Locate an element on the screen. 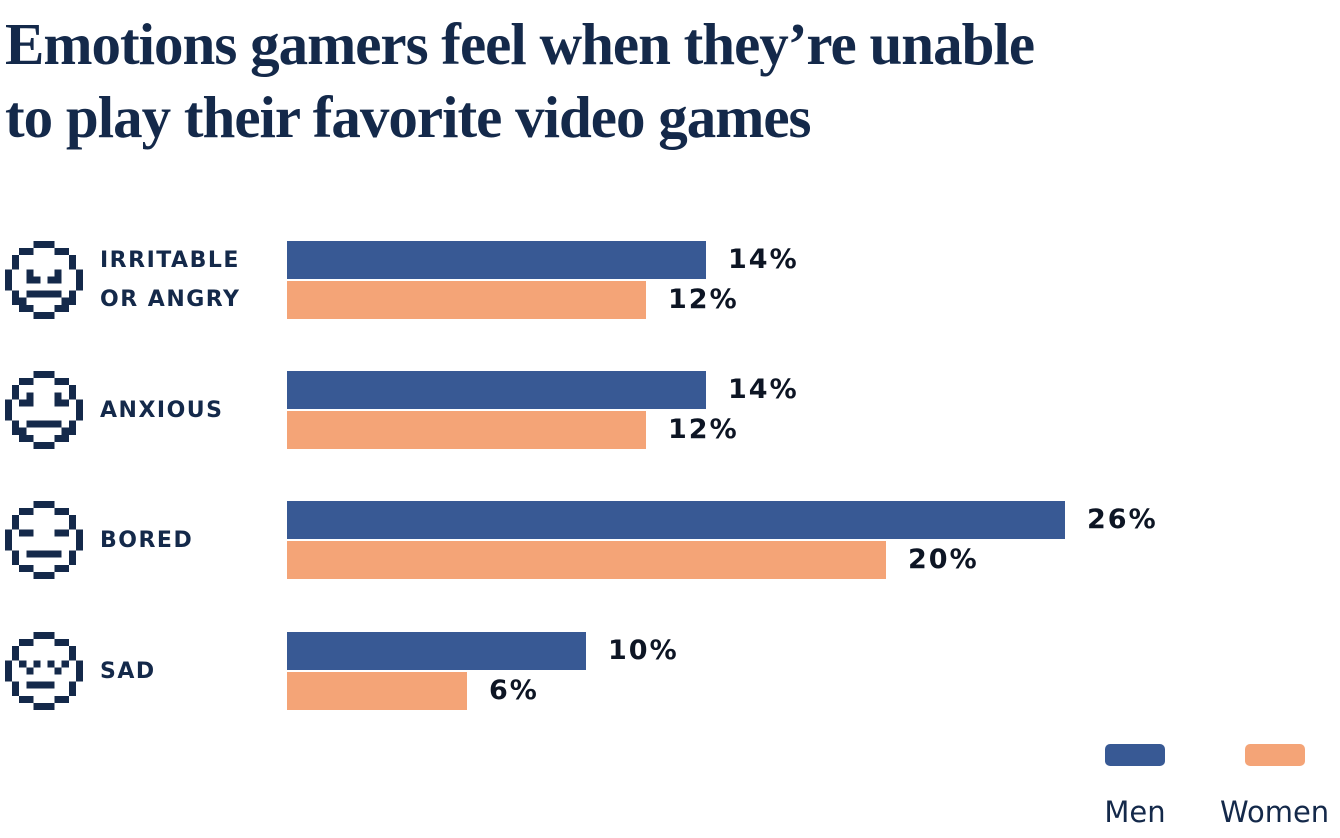  chart-row-anxious: ANXIOUS 14% 12% is located at coordinates (670, 410).